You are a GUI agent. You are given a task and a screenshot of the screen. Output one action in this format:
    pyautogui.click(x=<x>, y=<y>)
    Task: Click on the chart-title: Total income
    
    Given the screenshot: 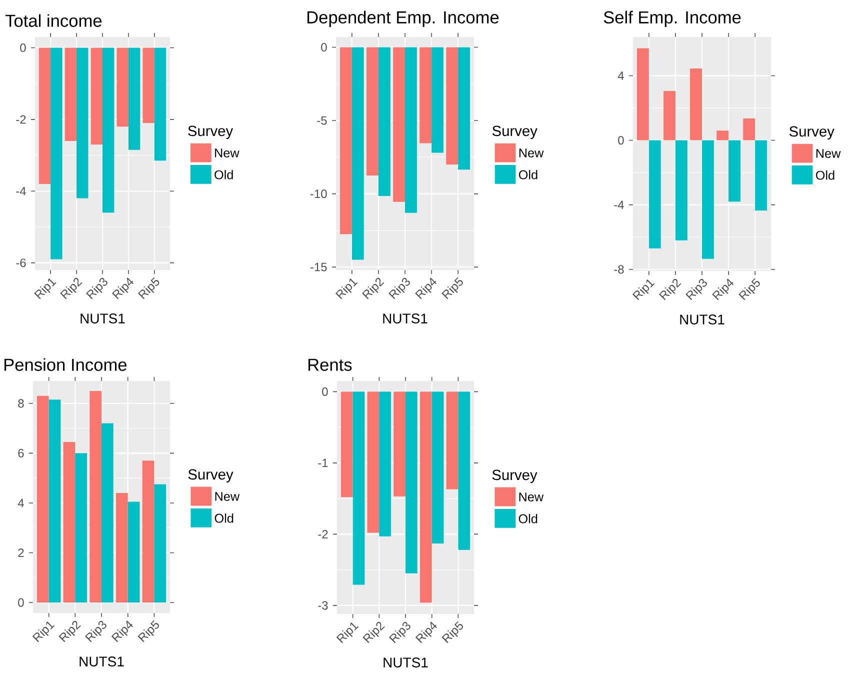 What is the action you would take?
    pyautogui.click(x=53, y=20)
    